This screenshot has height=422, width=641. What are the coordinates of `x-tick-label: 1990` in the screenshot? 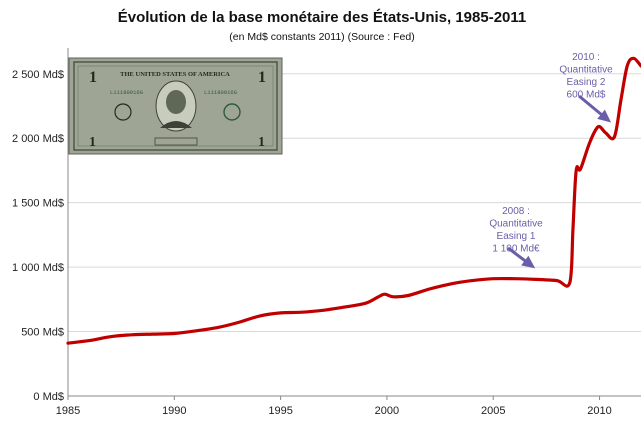 It's located at (174, 411).